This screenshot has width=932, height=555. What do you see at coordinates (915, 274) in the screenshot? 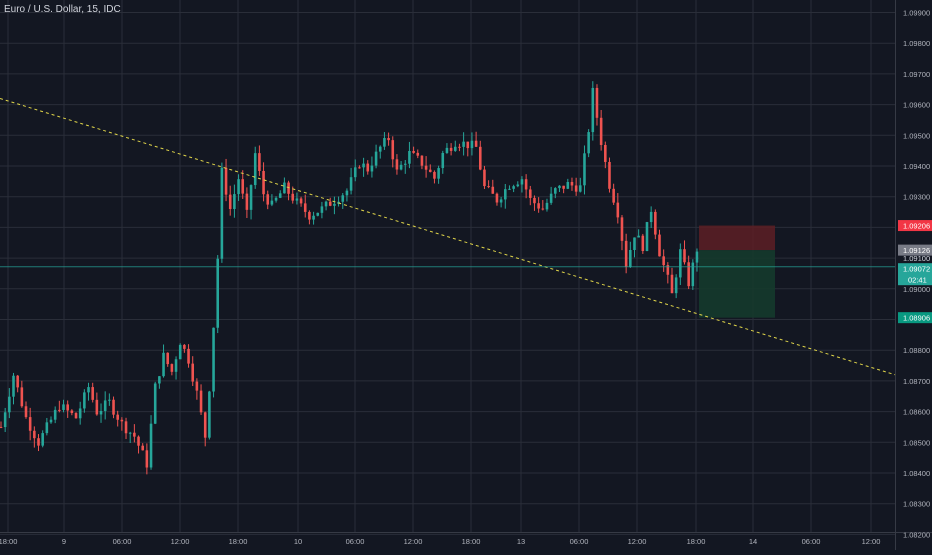
I see `current-price-bg` at bounding box center [915, 274].